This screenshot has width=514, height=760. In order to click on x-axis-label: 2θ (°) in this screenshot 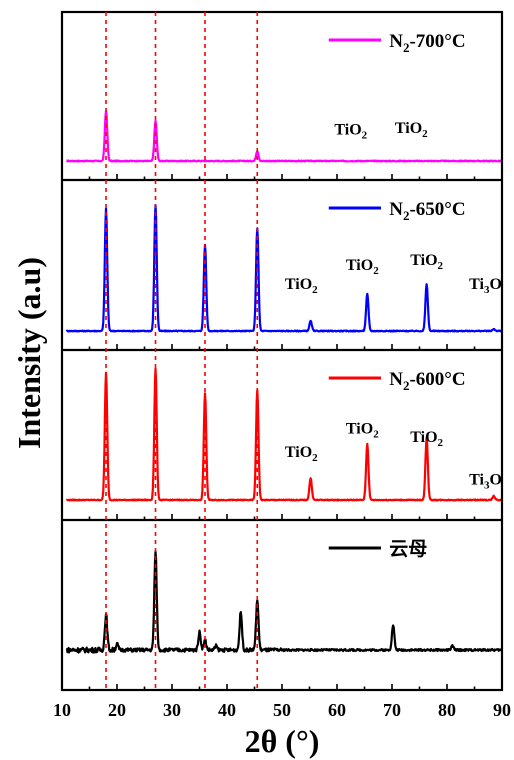, I will do `click(282, 741)`.